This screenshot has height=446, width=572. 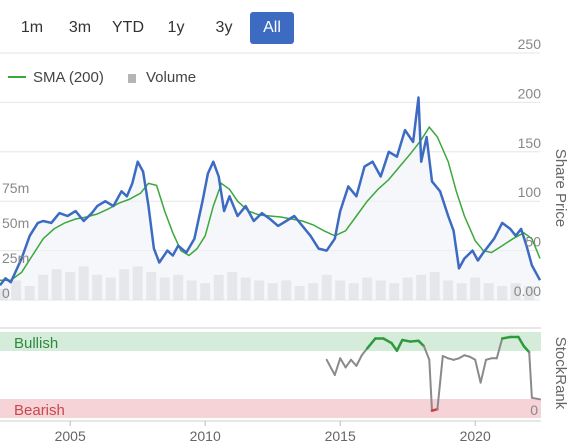 What do you see at coordinates (205, 436) in the screenshot?
I see `x-tick-label: 2010` at bounding box center [205, 436].